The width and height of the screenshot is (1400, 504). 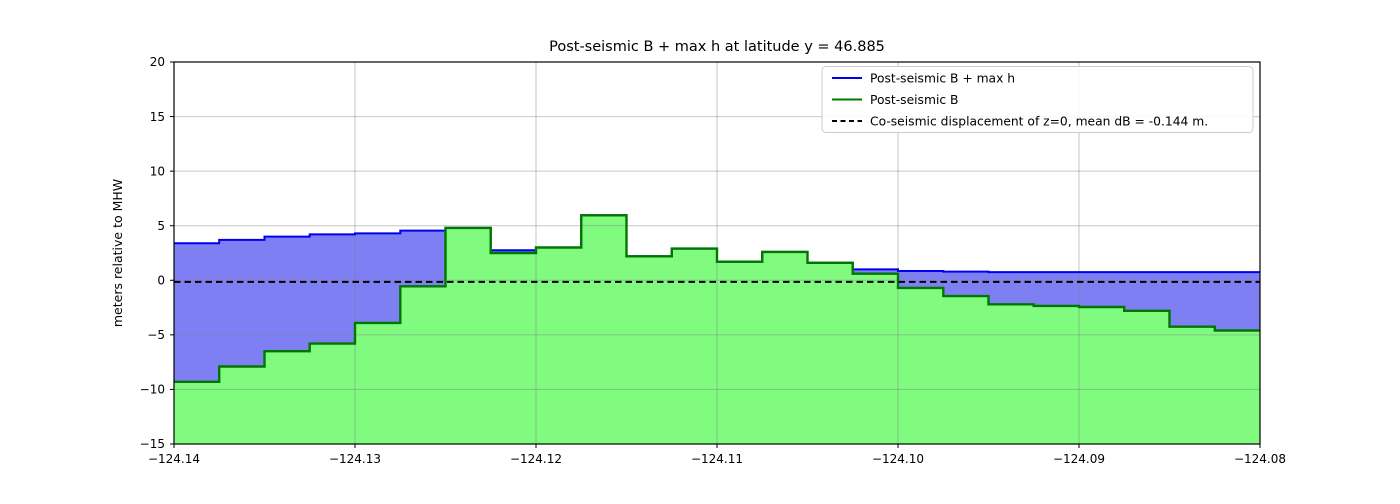 I want to click on x-axis-tick-label: −124.13, so click(x=355, y=459).